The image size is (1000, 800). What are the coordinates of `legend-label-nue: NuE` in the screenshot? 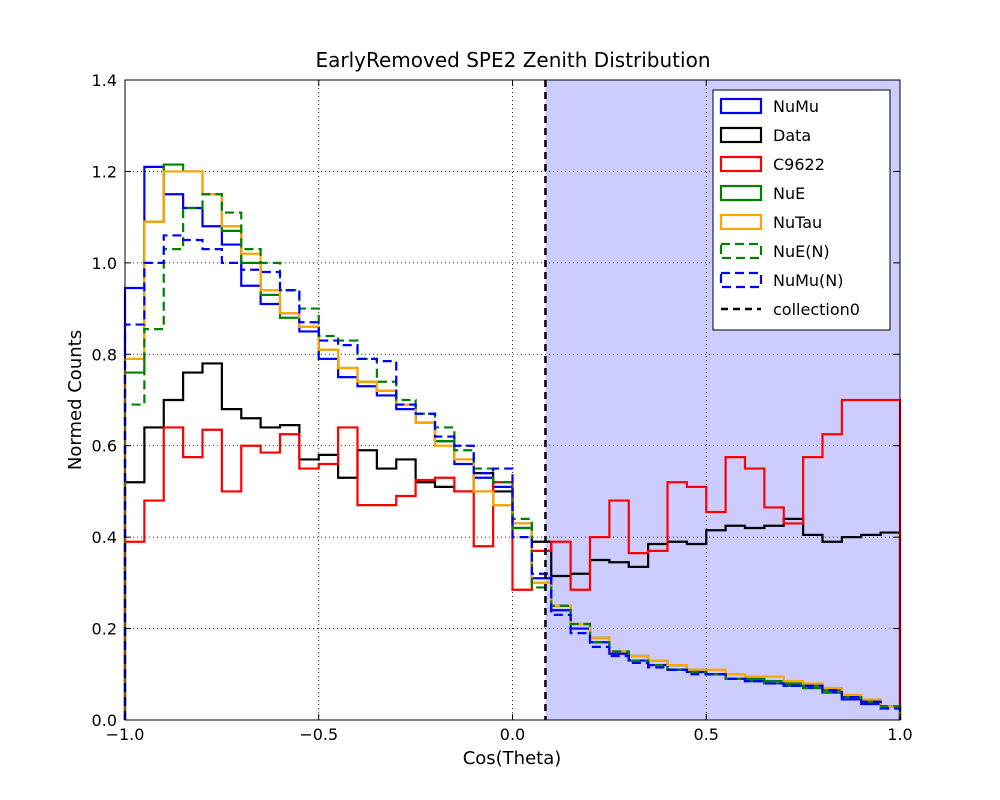 It's located at (789, 193).